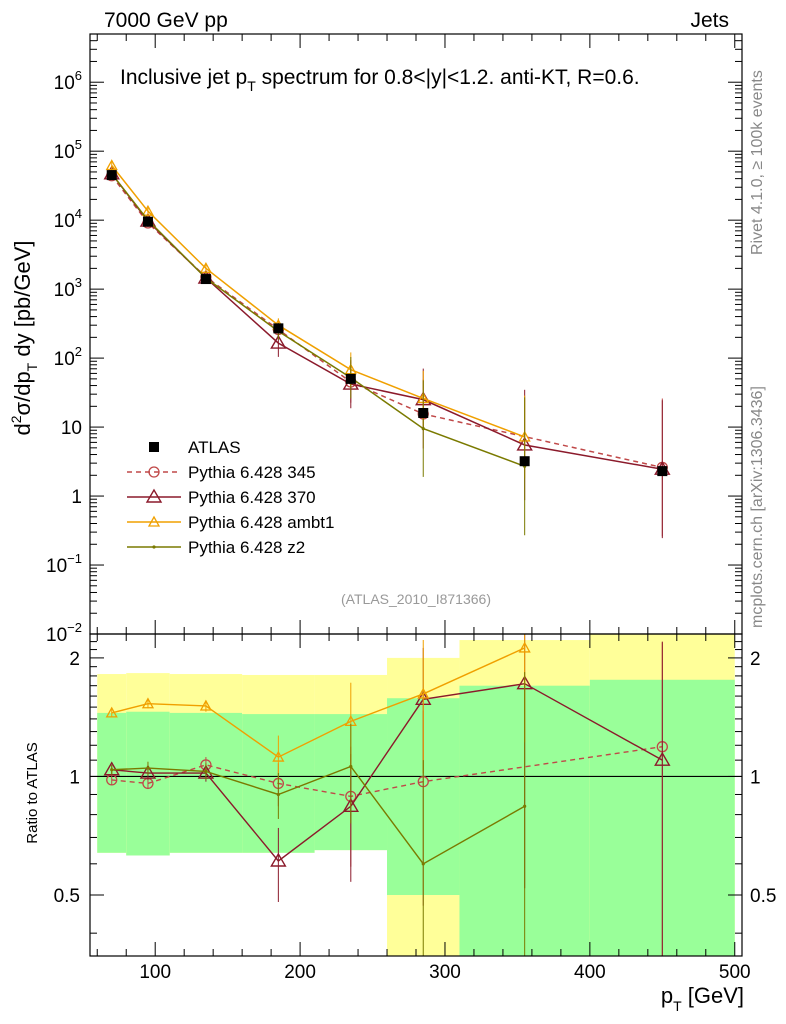 The width and height of the screenshot is (786, 1024). What do you see at coordinates (387, 772) in the screenshot?
I see `ratio-line` at bounding box center [387, 772].